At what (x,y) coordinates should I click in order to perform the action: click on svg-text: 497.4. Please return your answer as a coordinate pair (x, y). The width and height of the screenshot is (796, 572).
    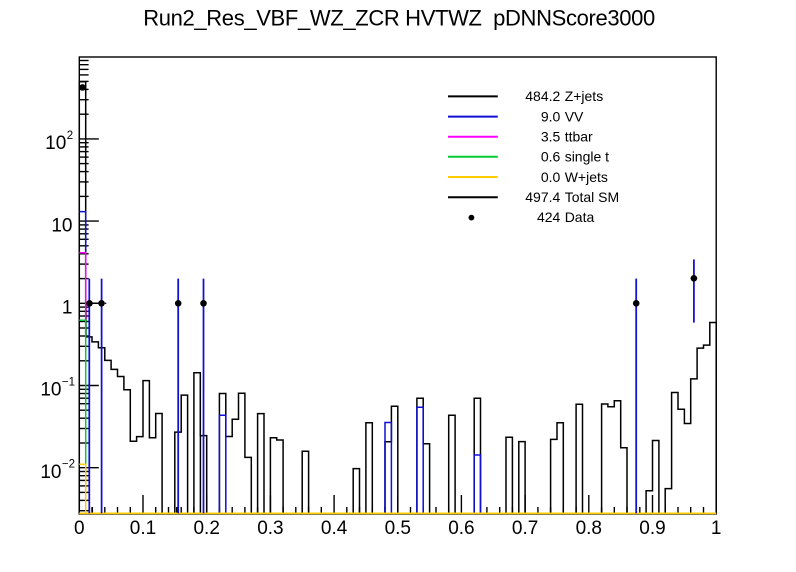
    Looking at the image, I should click on (542, 197).